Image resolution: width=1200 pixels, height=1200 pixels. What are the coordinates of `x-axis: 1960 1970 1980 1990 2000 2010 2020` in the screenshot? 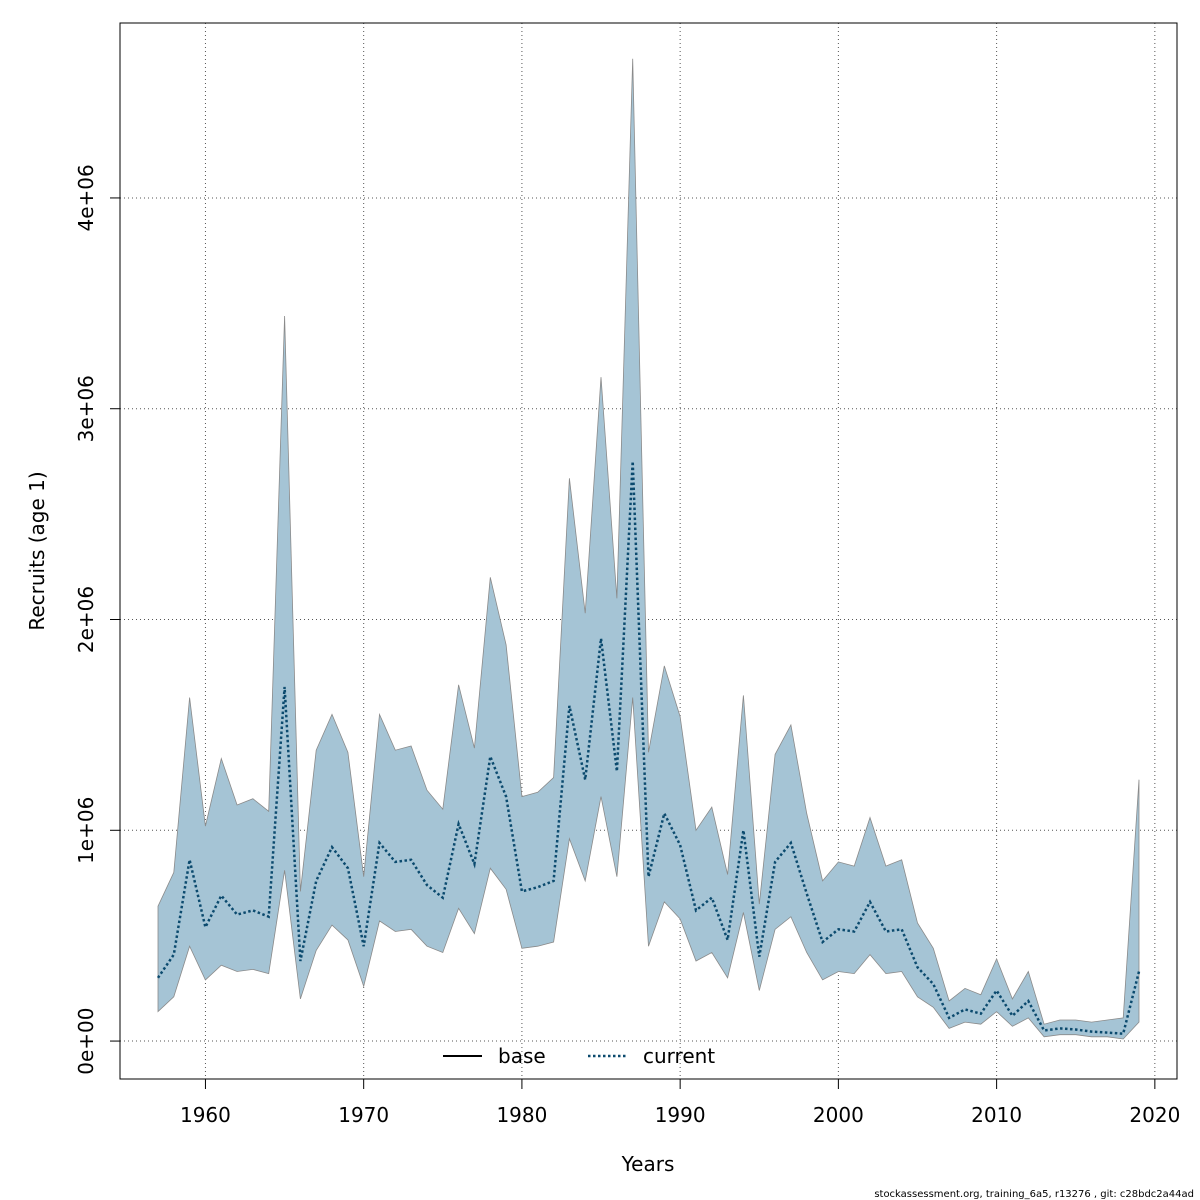 It's located at (680, 1102).